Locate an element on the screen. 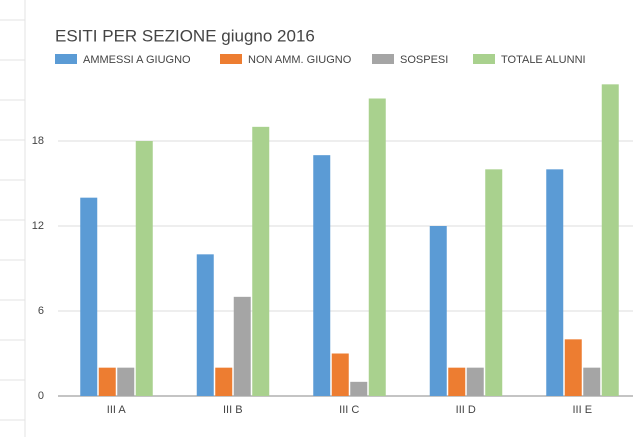 Image resolution: width=633 pixels, height=437 pixels. x-tick-label: III E is located at coordinates (582, 410).